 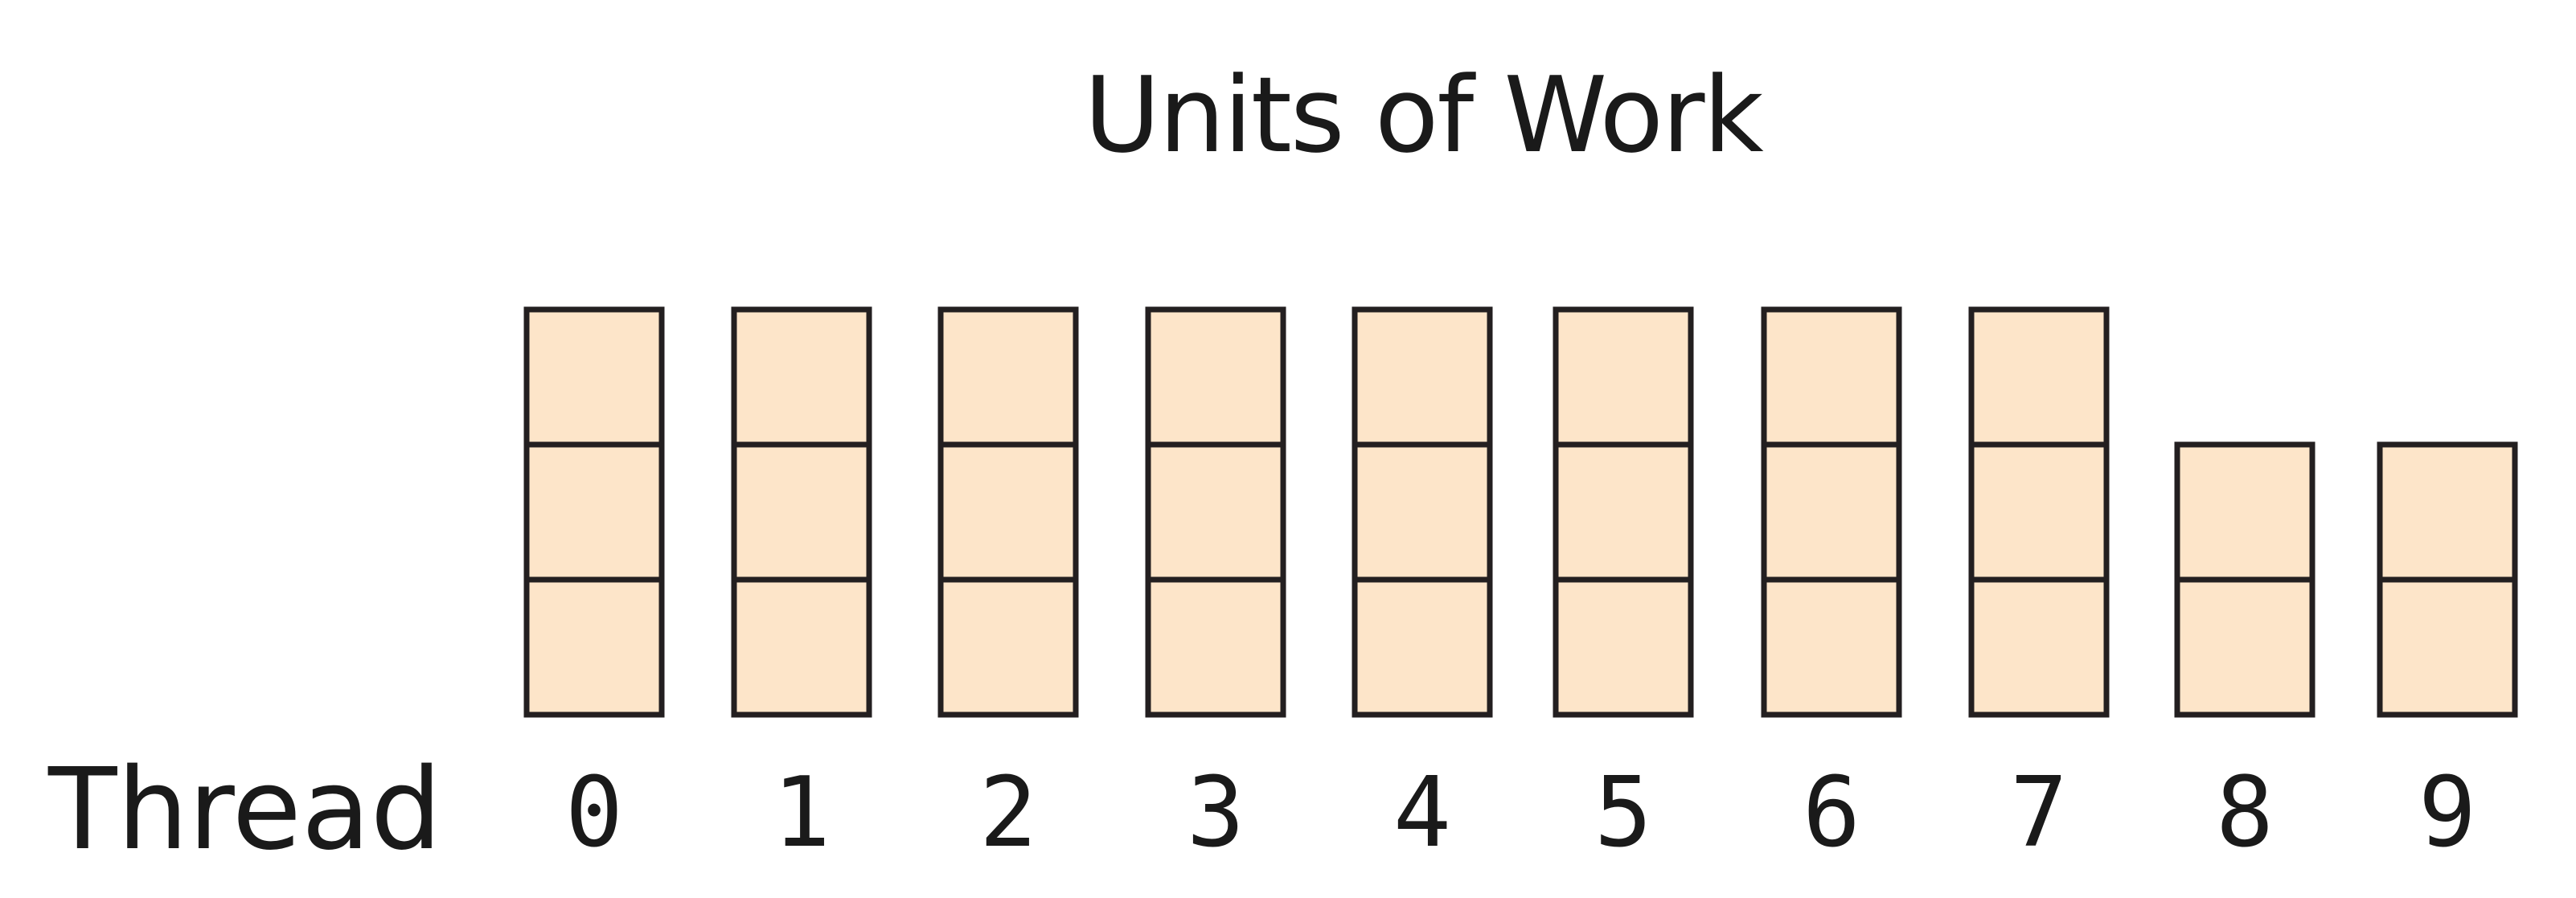 What do you see at coordinates (1623, 813) in the screenshot?
I see `thread-number-label: 5` at bounding box center [1623, 813].